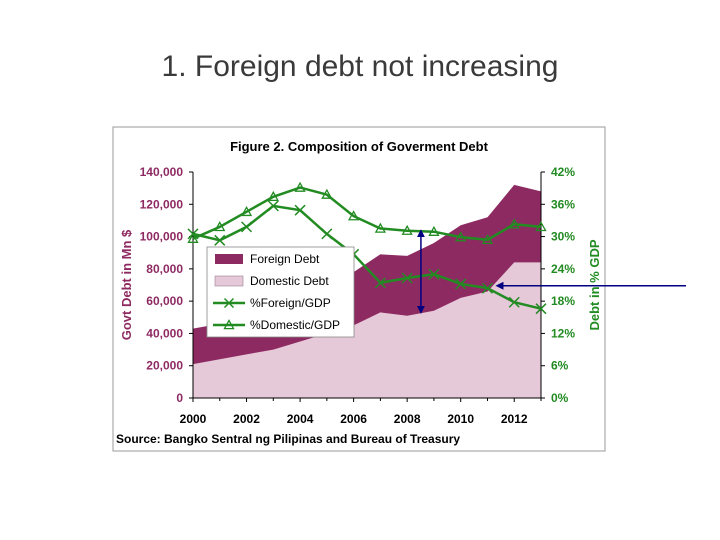 This screenshot has height=540, width=720. I want to click on y-tick-label-left: 120,000, so click(162, 204).